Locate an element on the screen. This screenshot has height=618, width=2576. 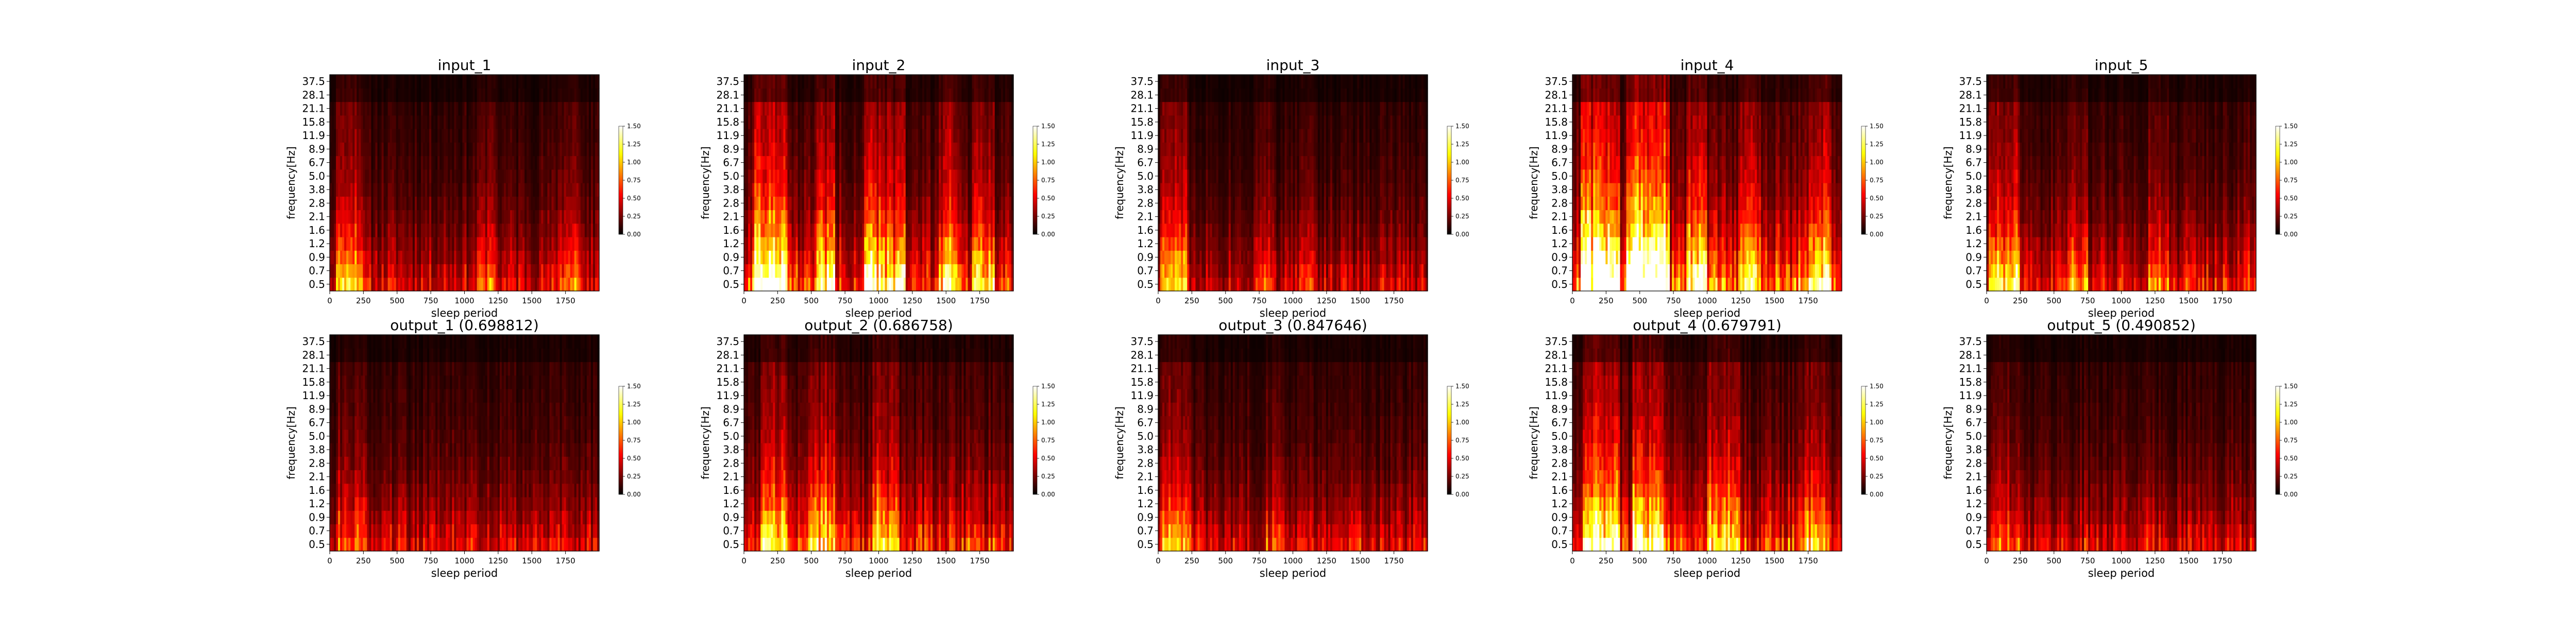
colorbar-tick-label: 0.50 is located at coordinates (634, 199).